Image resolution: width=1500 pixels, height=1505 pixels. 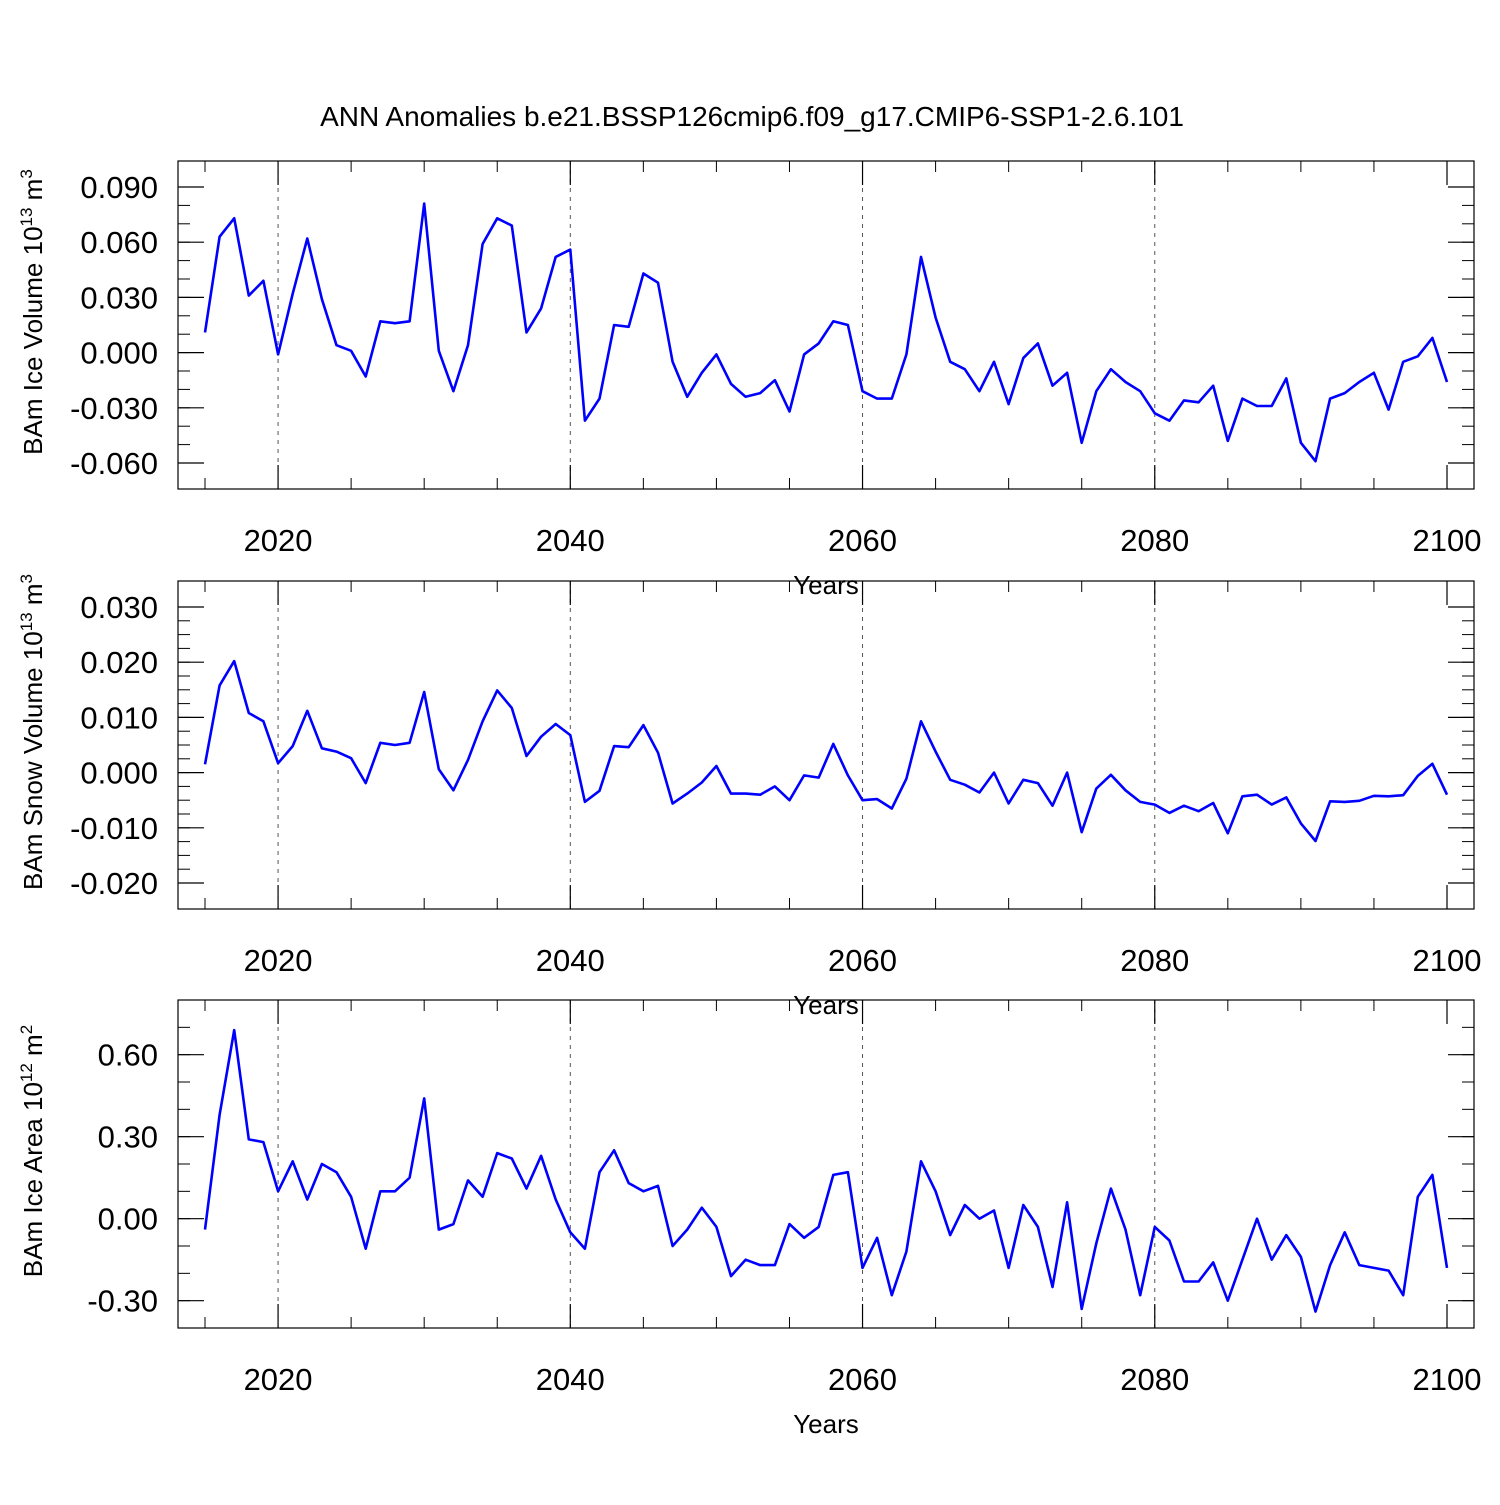 What do you see at coordinates (122, 1301) in the screenshot?
I see `y-tick-label: -0.30` at bounding box center [122, 1301].